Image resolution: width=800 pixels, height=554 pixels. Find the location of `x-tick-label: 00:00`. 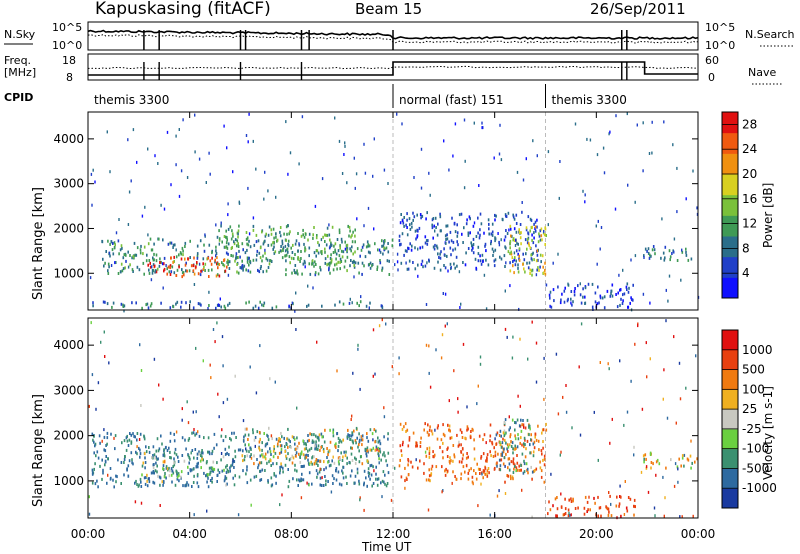

x-tick-label: 00:00 is located at coordinates (88, 534).